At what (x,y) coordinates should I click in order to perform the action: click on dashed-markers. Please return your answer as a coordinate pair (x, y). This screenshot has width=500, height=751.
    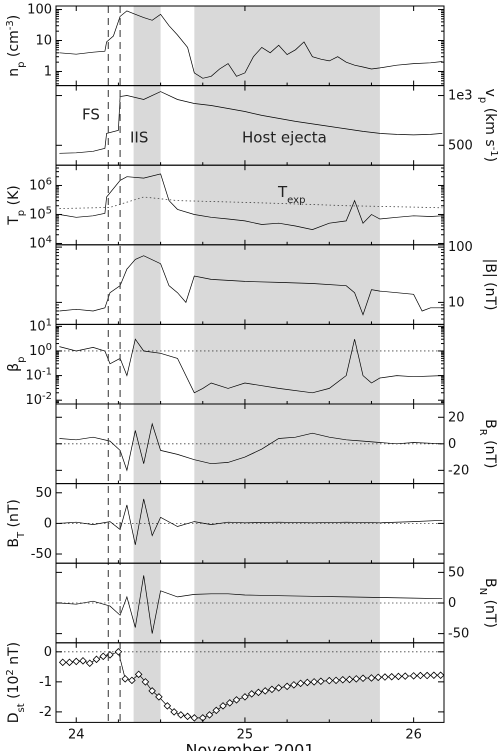
    Looking at the image, I should click on (114, 364).